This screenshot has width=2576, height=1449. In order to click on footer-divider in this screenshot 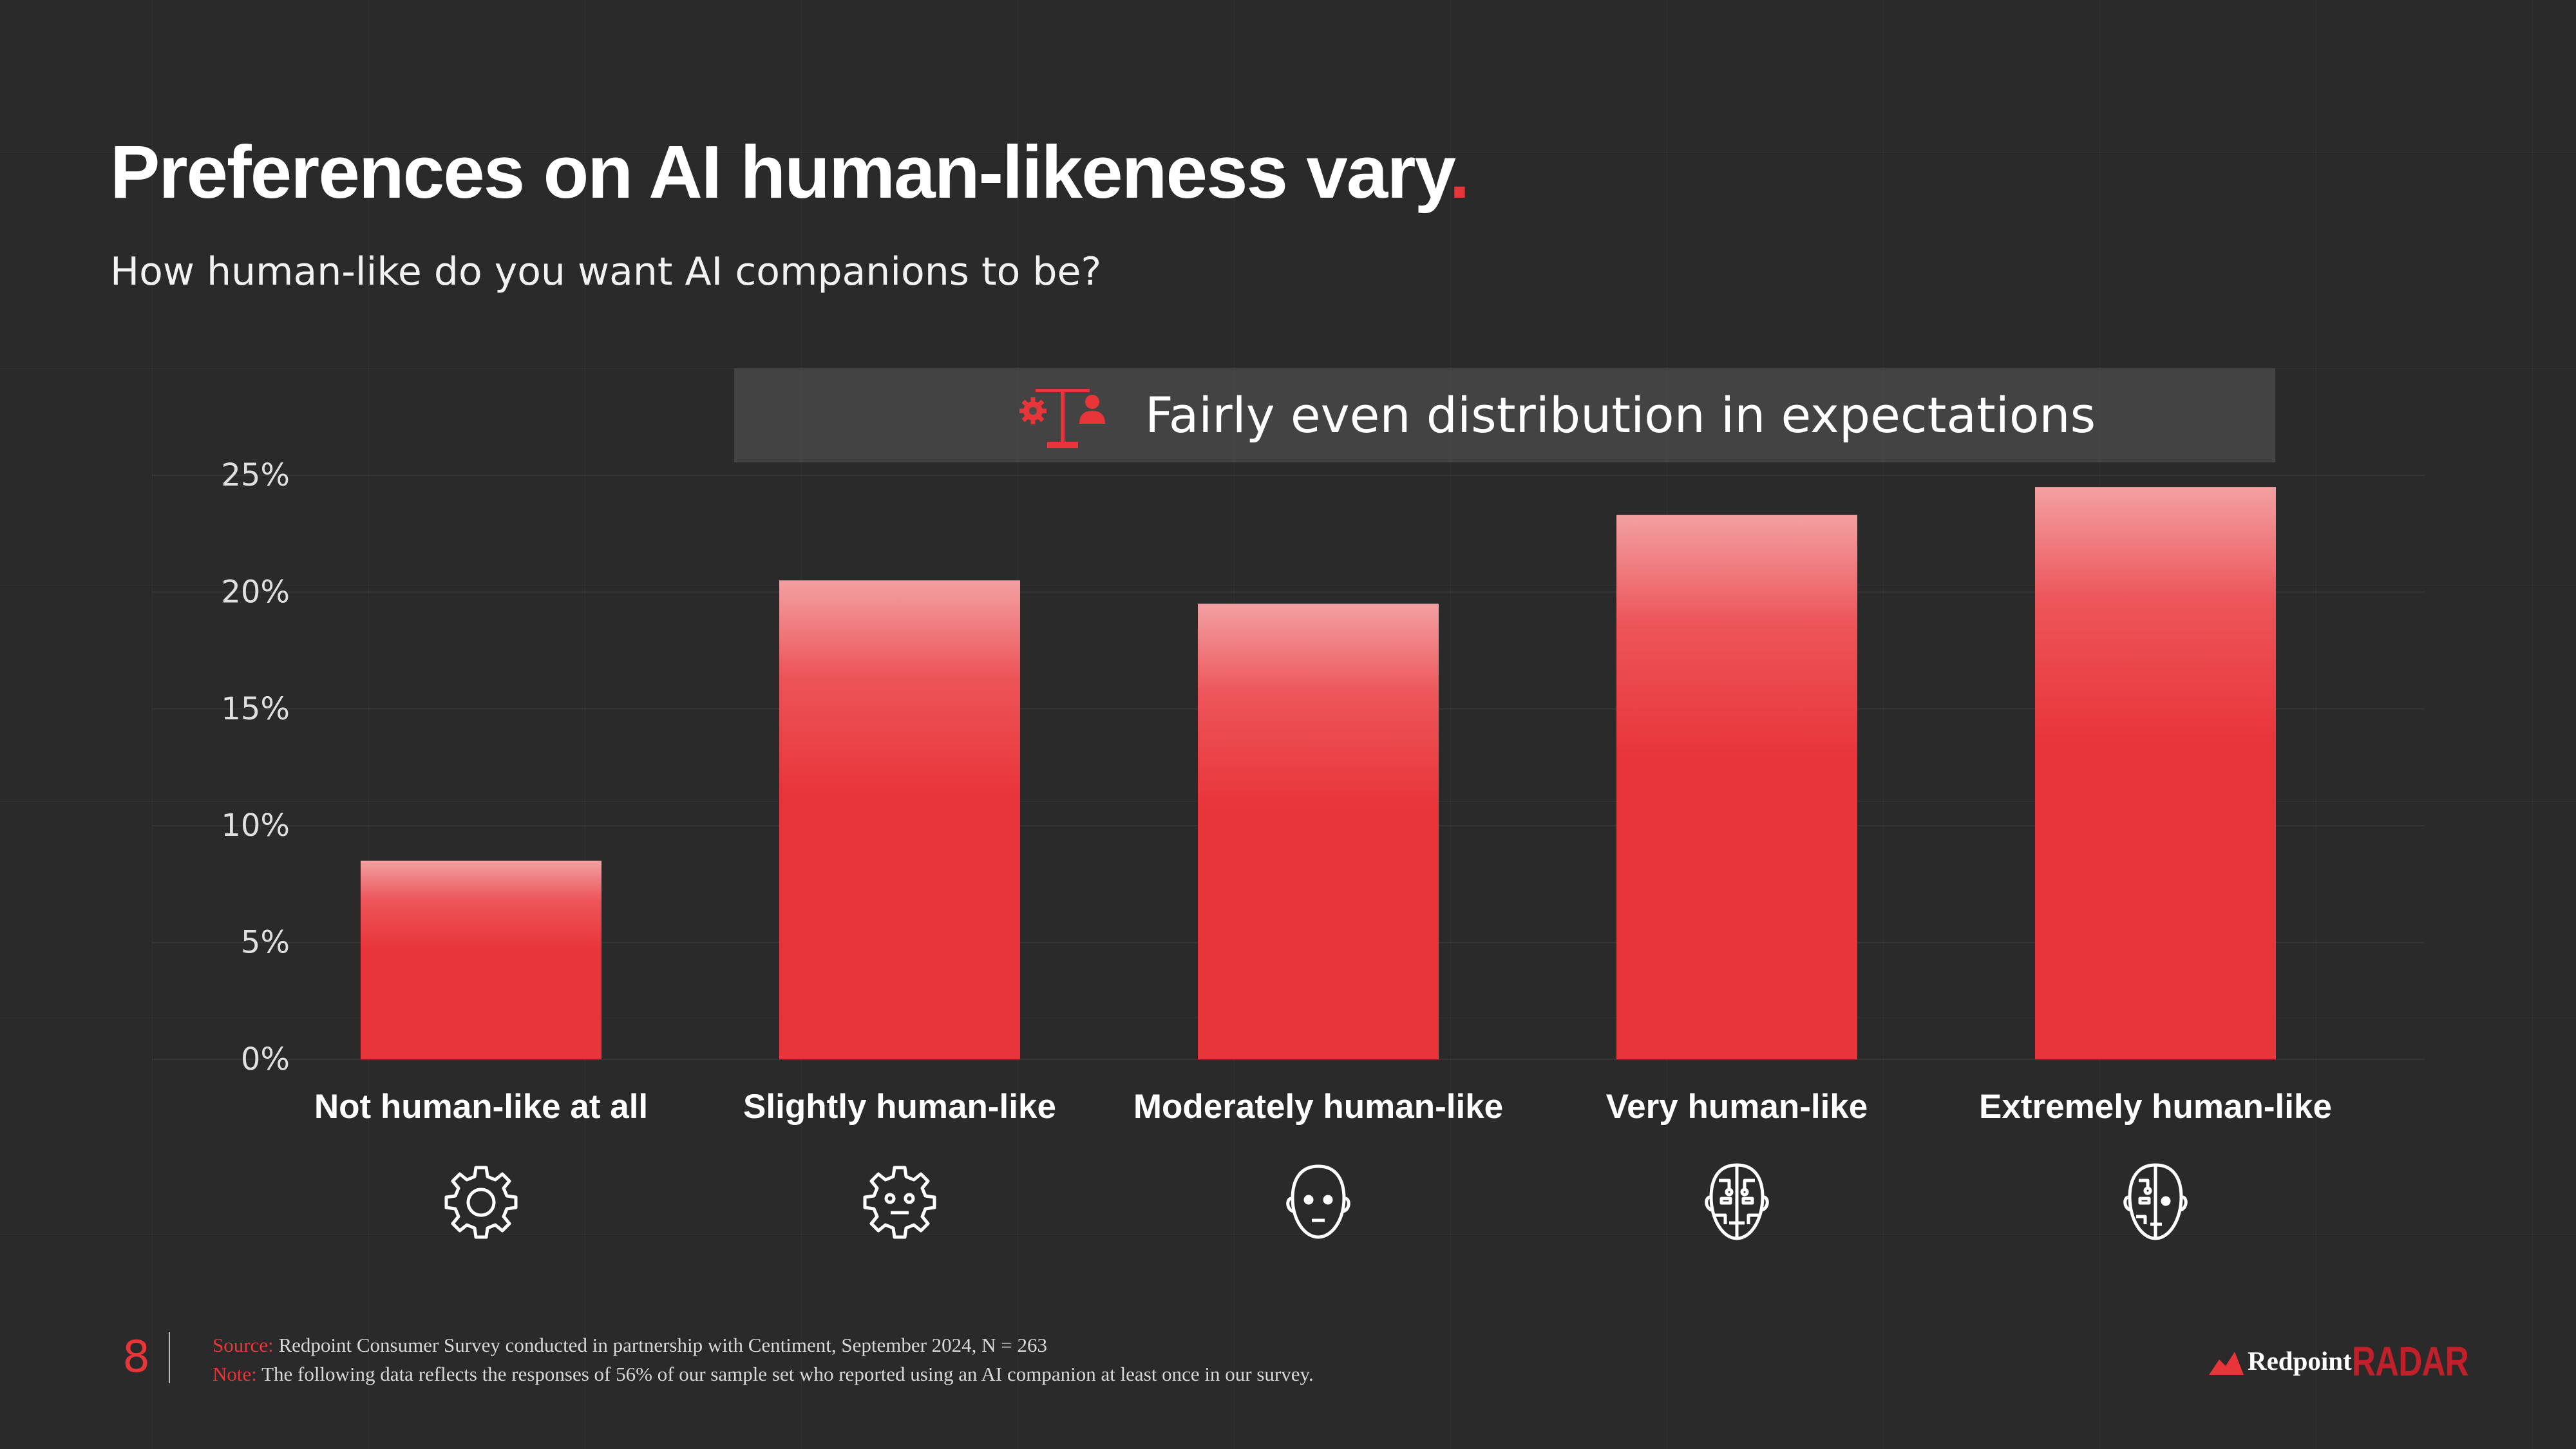, I will do `click(169, 1357)`.